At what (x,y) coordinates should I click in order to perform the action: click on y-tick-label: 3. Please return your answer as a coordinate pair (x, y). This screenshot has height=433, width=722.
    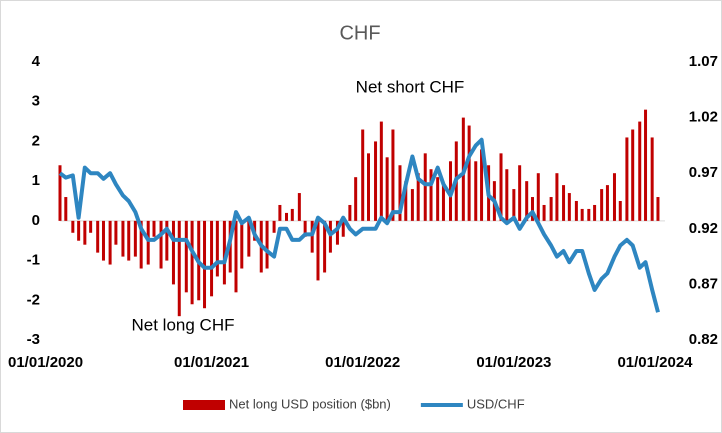
    Looking at the image, I should click on (36, 101).